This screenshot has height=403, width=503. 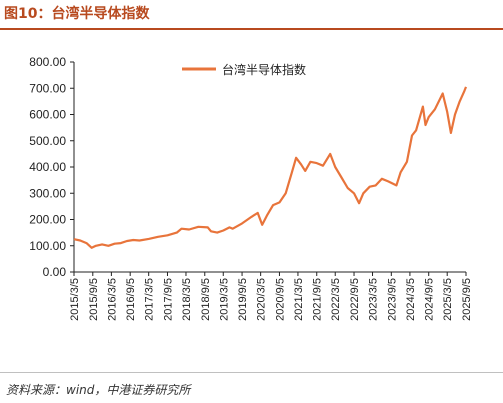 What do you see at coordinates (251, 29) in the screenshot?
I see `title-rule` at bounding box center [251, 29].